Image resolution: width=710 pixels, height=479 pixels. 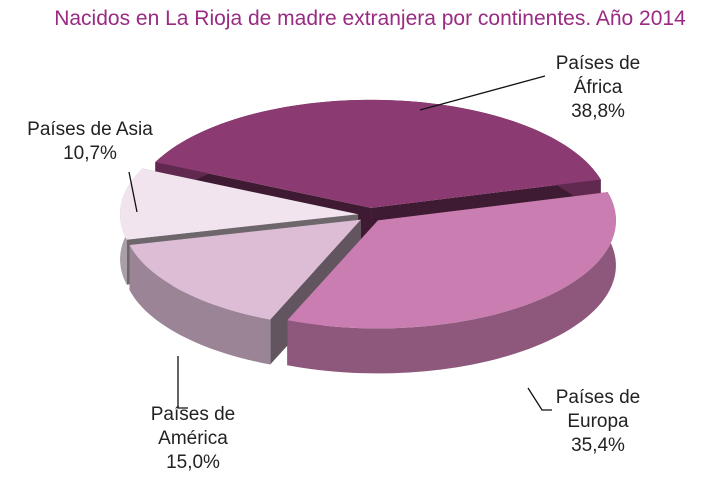 What do you see at coordinates (598, 409) in the screenshot?
I see `category-label: Países de Europa` at bounding box center [598, 409].